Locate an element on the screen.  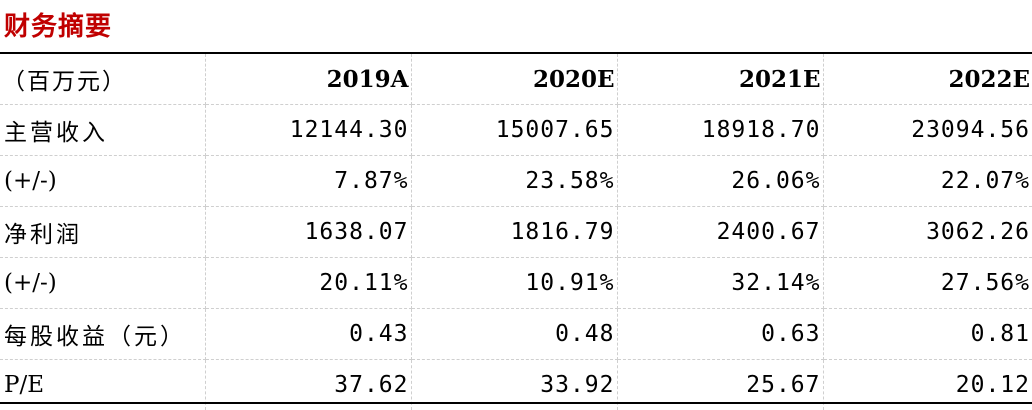
table-cell: 26.06% is located at coordinates (720, 181).